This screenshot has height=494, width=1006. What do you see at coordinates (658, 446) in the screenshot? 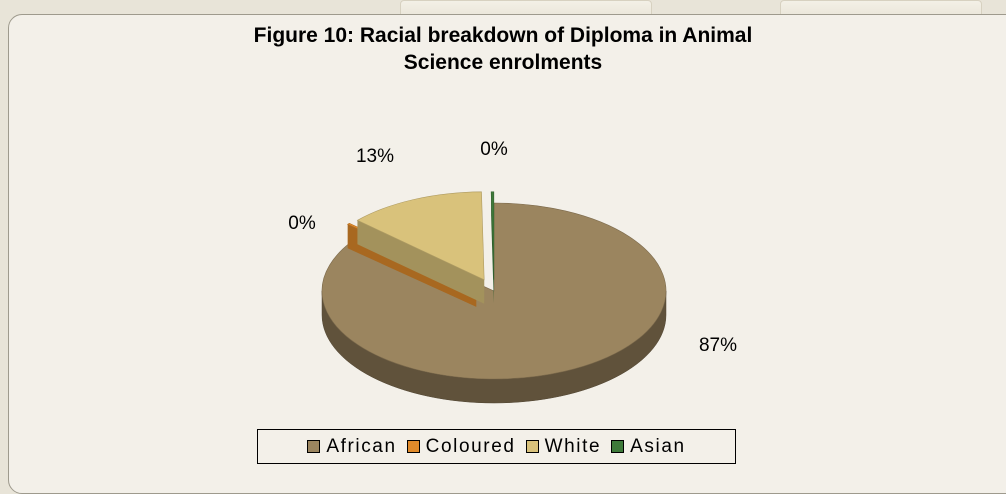
I see `legend-label-asian: Asian` at bounding box center [658, 446].